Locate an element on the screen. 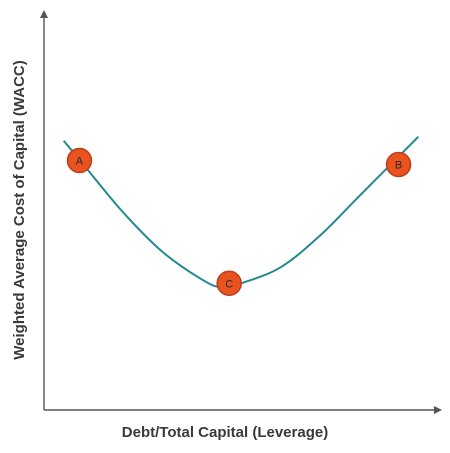 The image size is (450, 453). marker-b-label: B is located at coordinates (398, 165).